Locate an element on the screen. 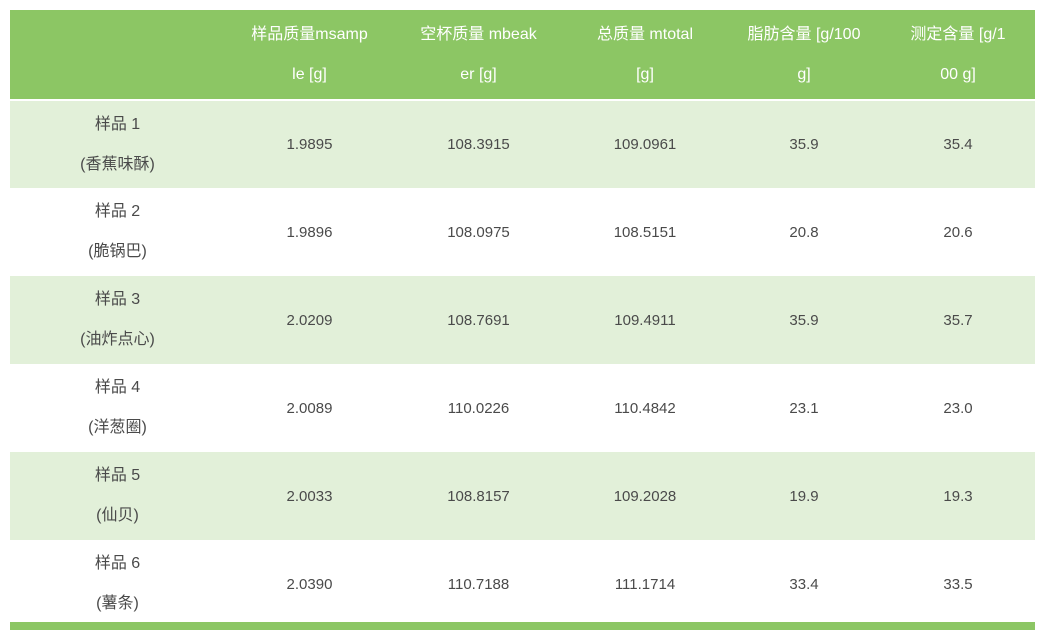 Image resolution: width=1045 pixels, height=630 pixels. value-cell: 33.4 is located at coordinates (804, 584).